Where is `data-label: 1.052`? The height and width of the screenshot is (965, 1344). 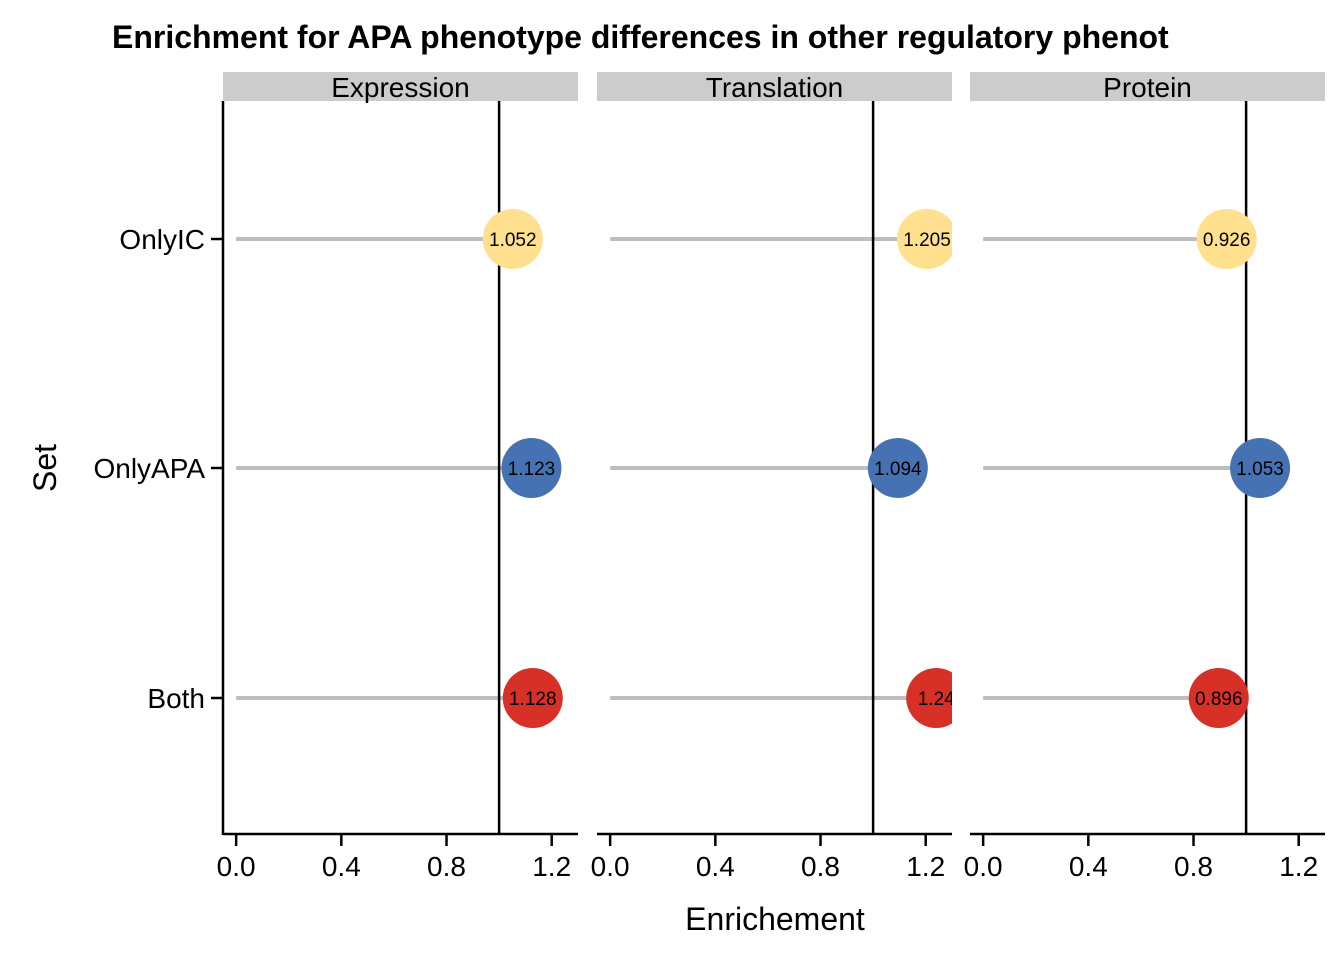
data-label: 1.052 is located at coordinates (513, 240).